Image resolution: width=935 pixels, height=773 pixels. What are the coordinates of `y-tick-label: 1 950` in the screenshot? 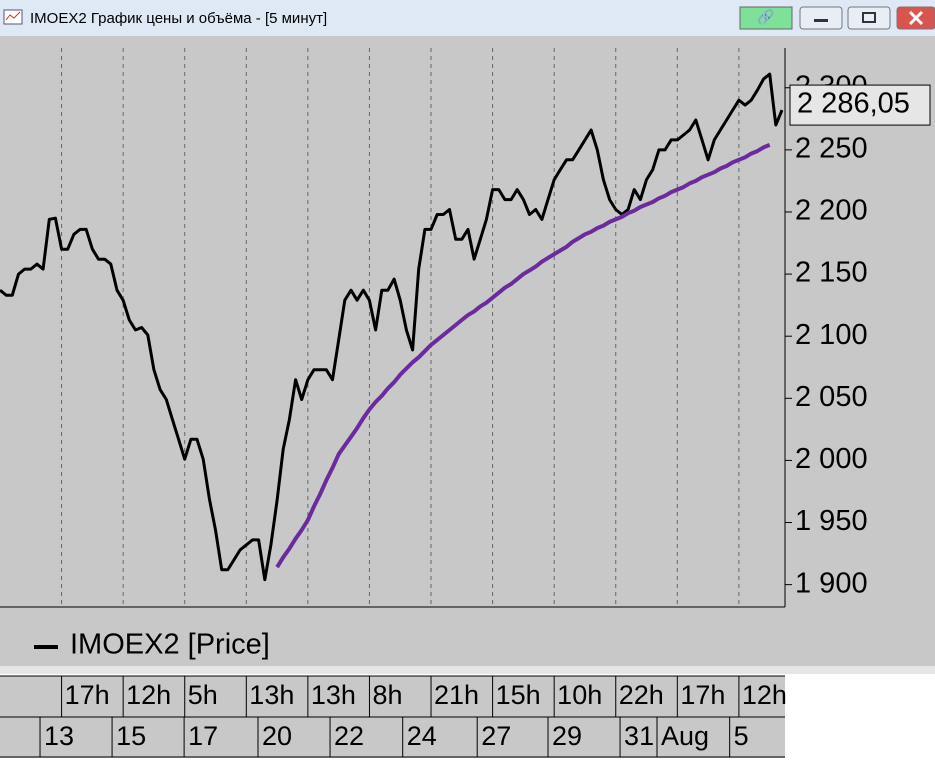 It's located at (831, 521).